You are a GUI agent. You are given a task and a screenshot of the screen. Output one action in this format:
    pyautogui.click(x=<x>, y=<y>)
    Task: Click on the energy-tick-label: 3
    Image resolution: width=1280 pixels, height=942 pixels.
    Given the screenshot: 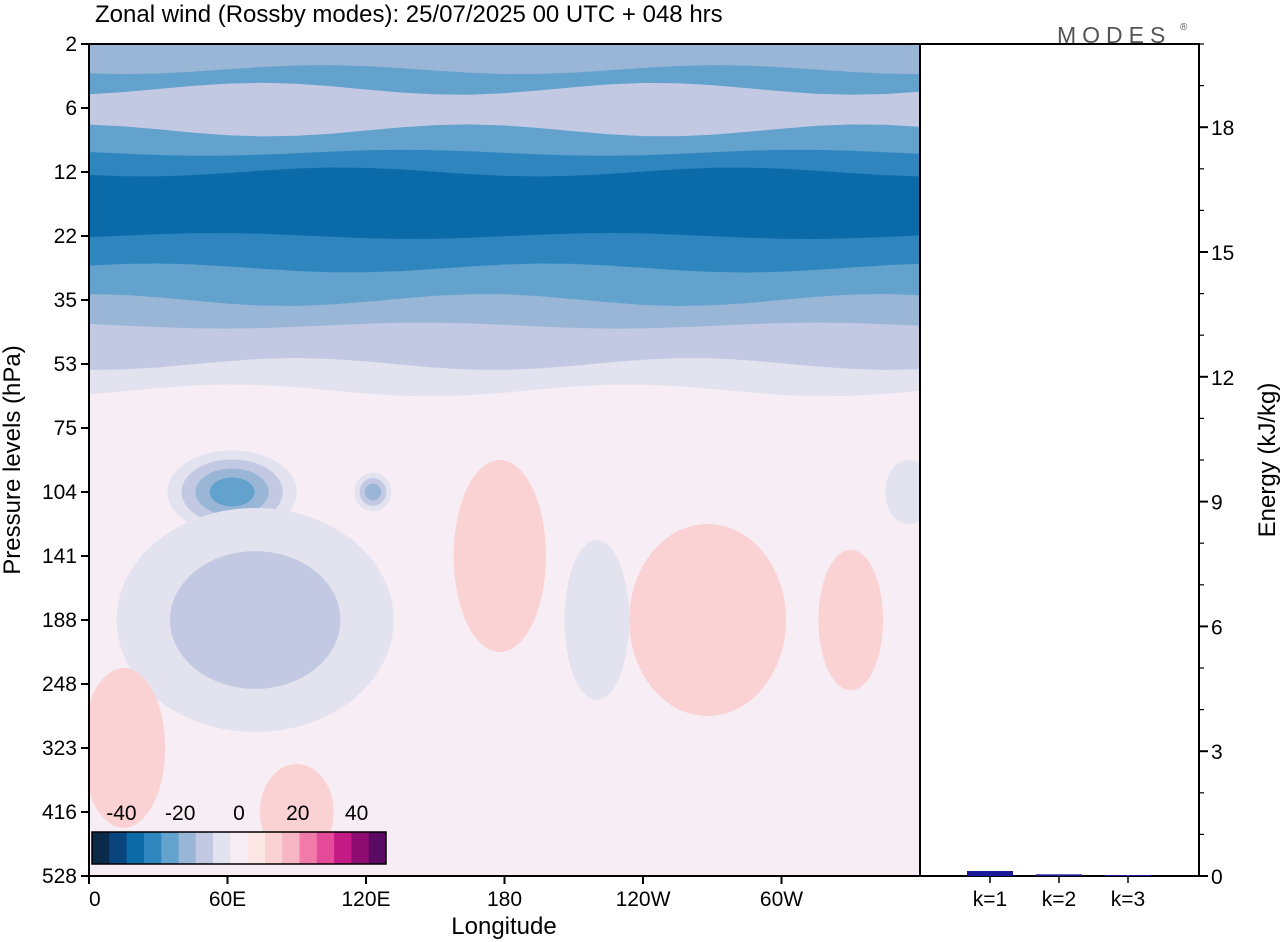 What is the action you would take?
    pyautogui.click(x=1217, y=752)
    